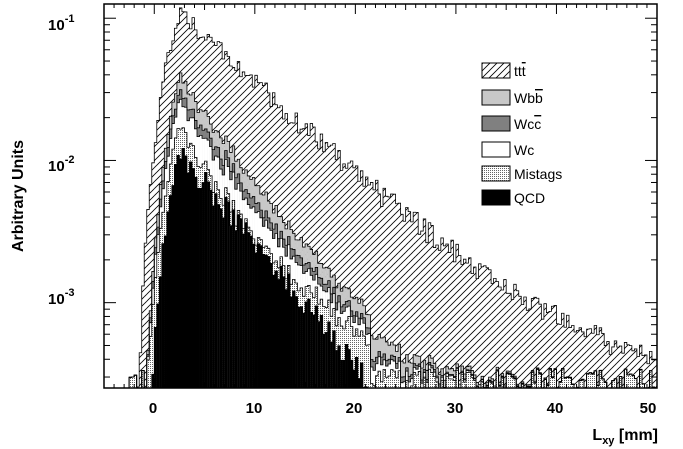  Describe the element at coordinates (496, 197) in the screenshot. I see `legend-swatch-qcd` at that location.